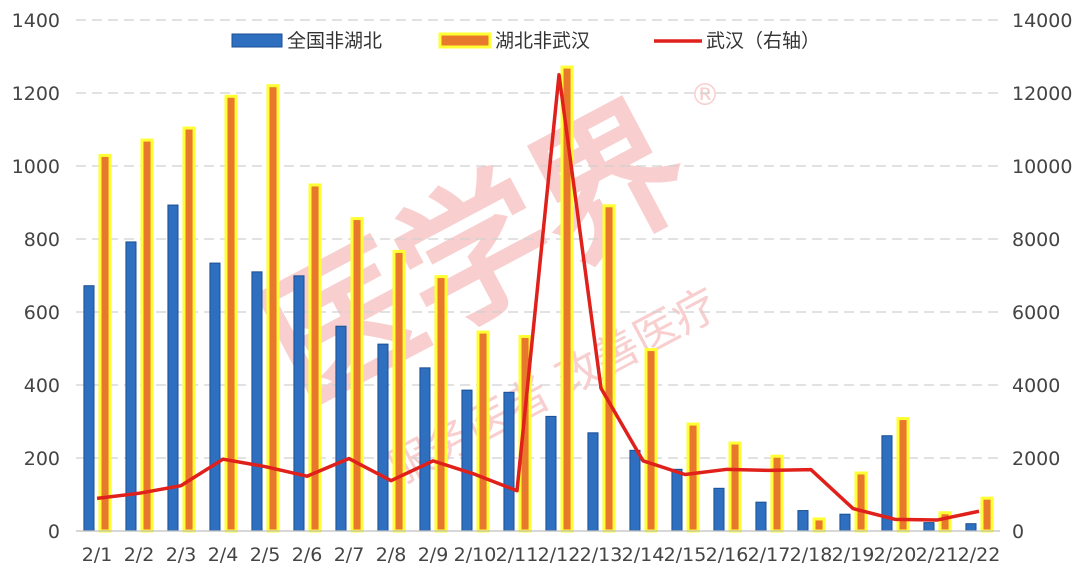  What do you see at coordinates (1018, 532) in the screenshot?
I see `y-right-tick-label: 0` at bounding box center [1018, 532].